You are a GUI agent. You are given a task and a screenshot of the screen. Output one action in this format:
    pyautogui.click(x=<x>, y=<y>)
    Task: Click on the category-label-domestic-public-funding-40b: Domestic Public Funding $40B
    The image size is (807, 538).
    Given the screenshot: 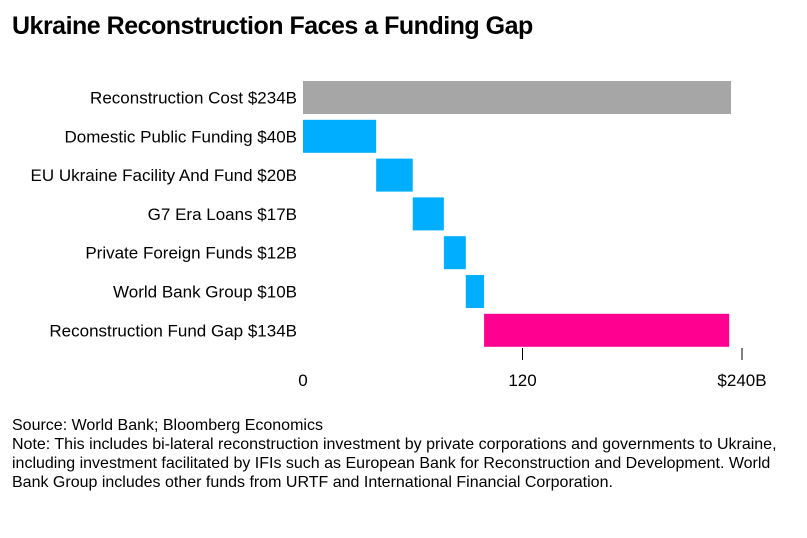 What is the action you would take?
    pyautogui.click(x=181, y=136)
    